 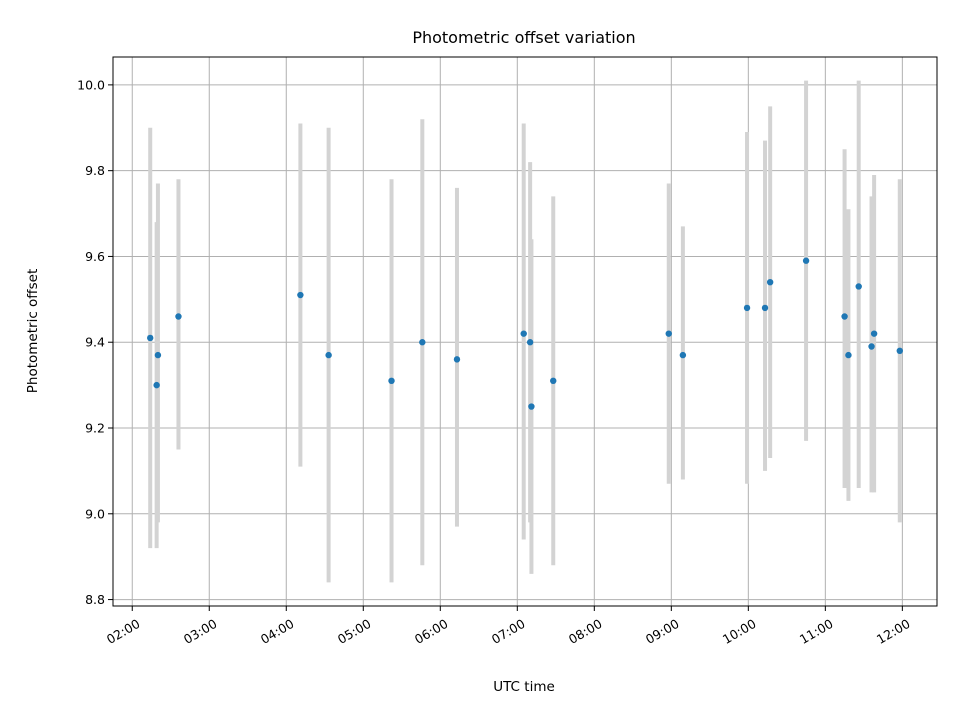 What do you see at coordinates (523, 37) in the screenshot?
I see `chart-title: Photometric offset variation` at bounding box center [523, 37].